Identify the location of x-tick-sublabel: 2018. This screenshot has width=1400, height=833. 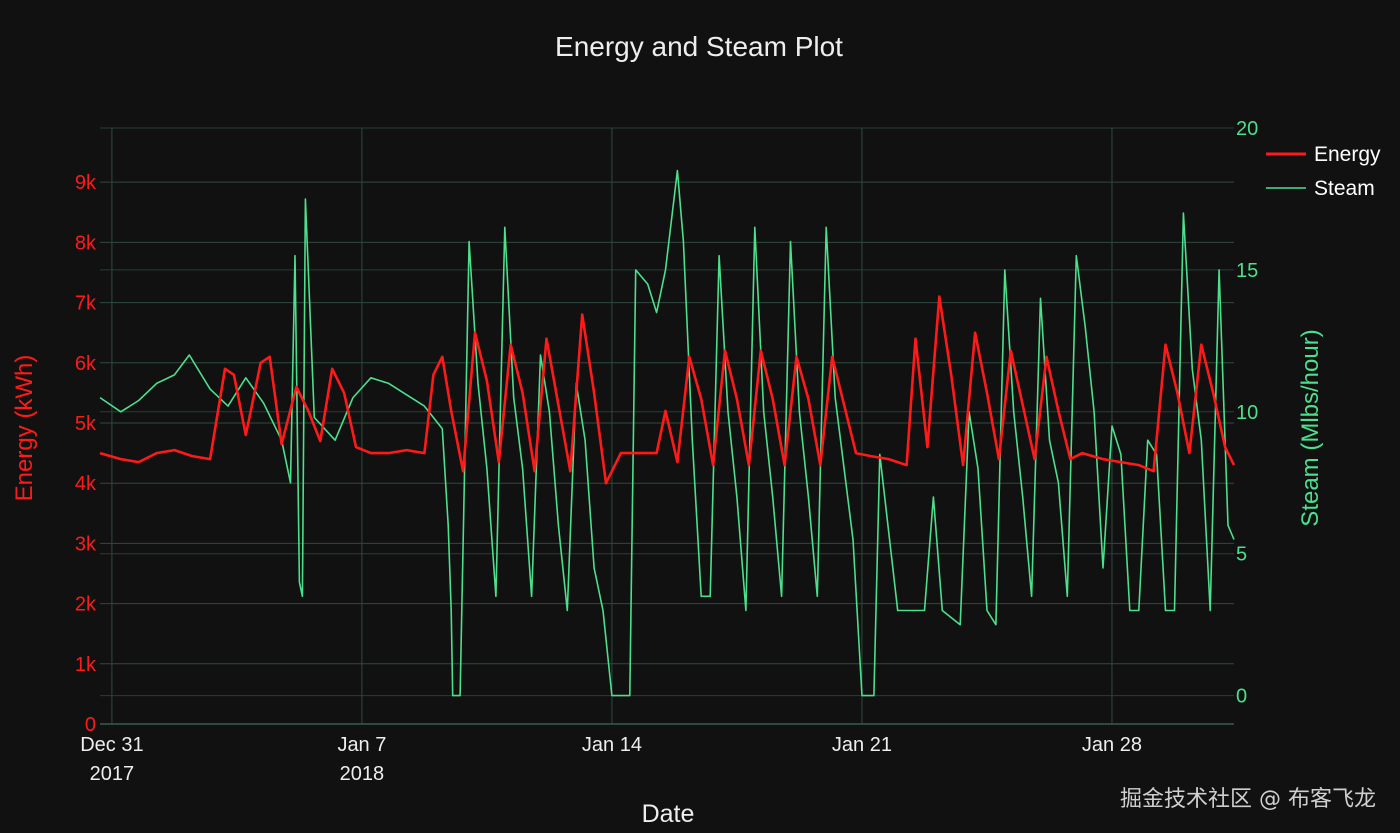
(362, 774).